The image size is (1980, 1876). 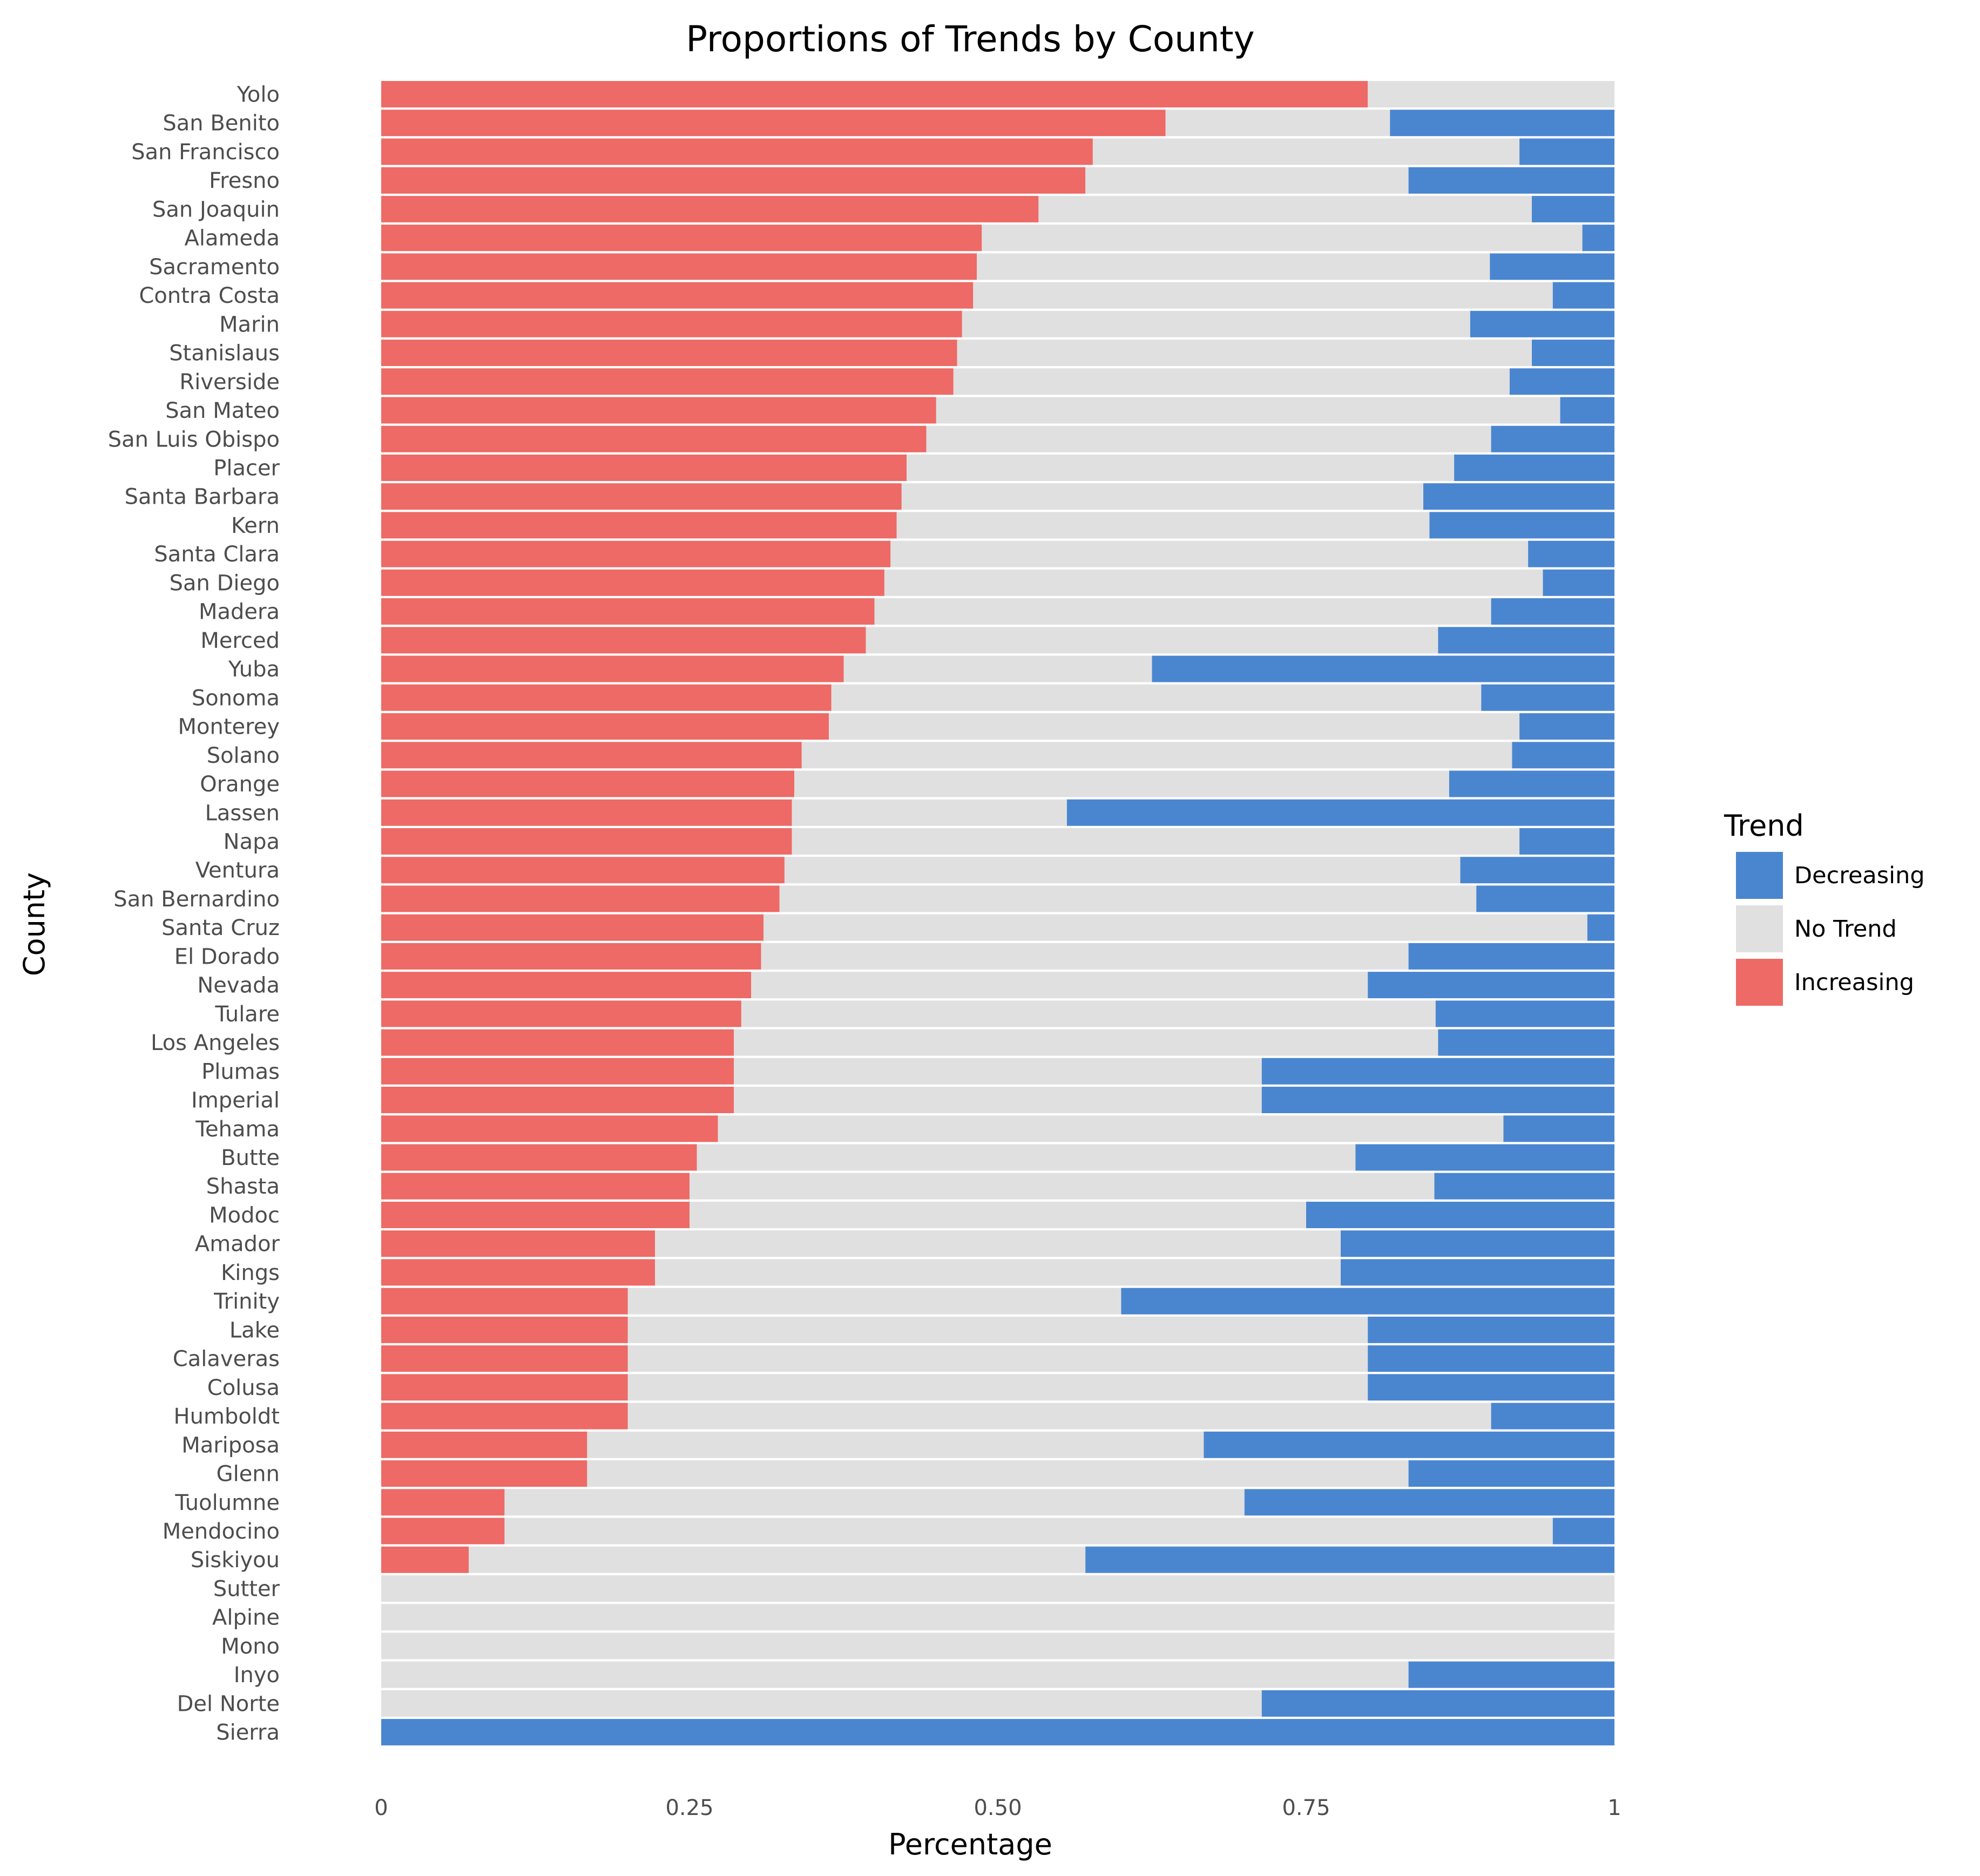 I want to click on bar-alameda-decreasing, so click(x=1598, y=238).